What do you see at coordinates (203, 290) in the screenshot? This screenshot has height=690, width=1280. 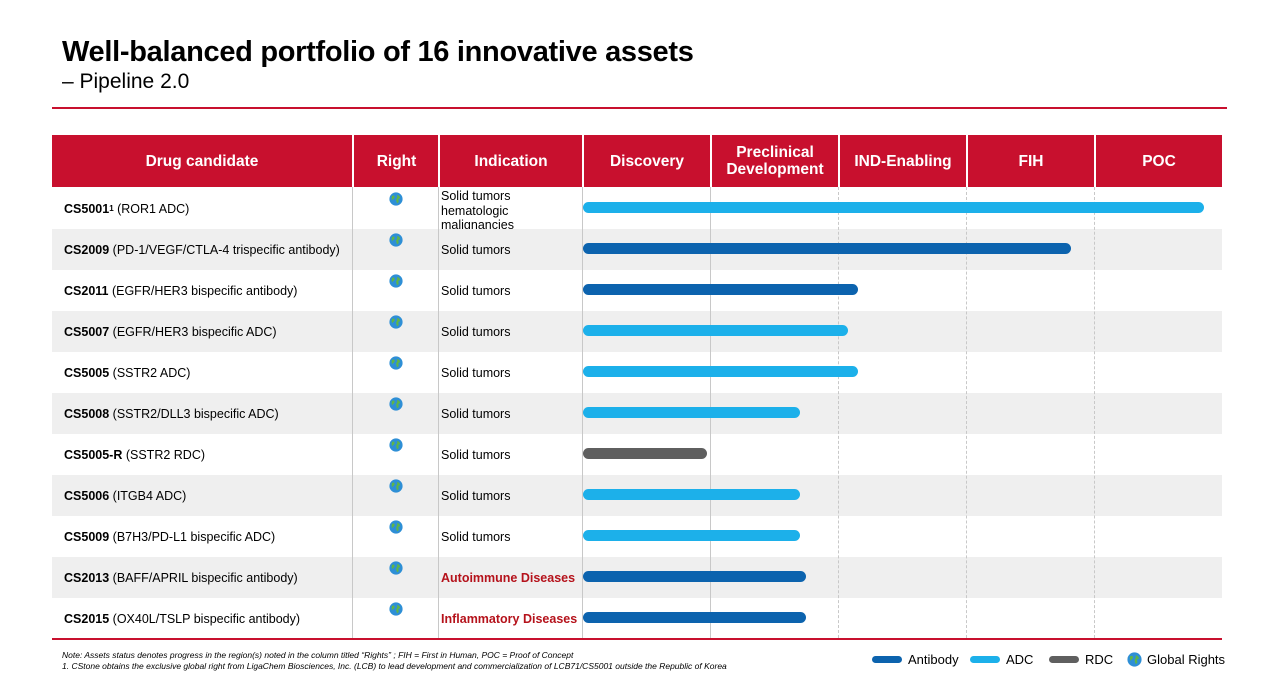 I see `drug-description: (EGFR/HER3 bispecific antibody)` at bounding box center [203, 290].